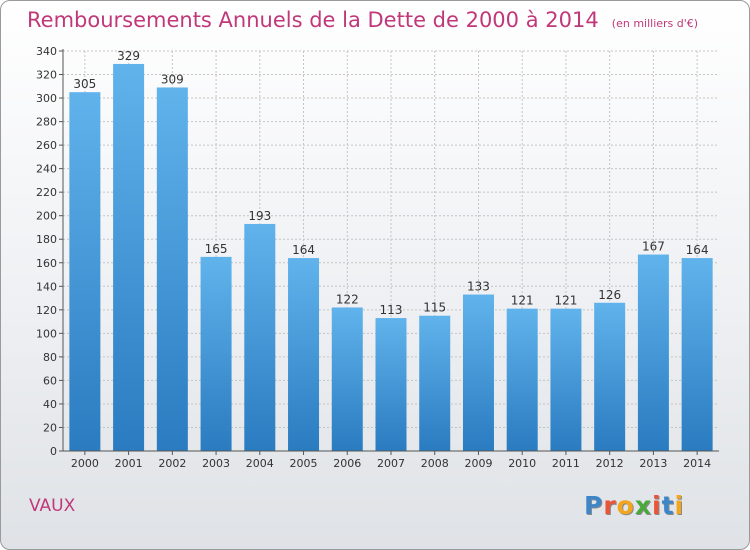 The height and width of the screenshot is (550, 750). Describe the element at coordinates (478, 463) in the screenshot. I see `x-tick-label: 2009` at that location.